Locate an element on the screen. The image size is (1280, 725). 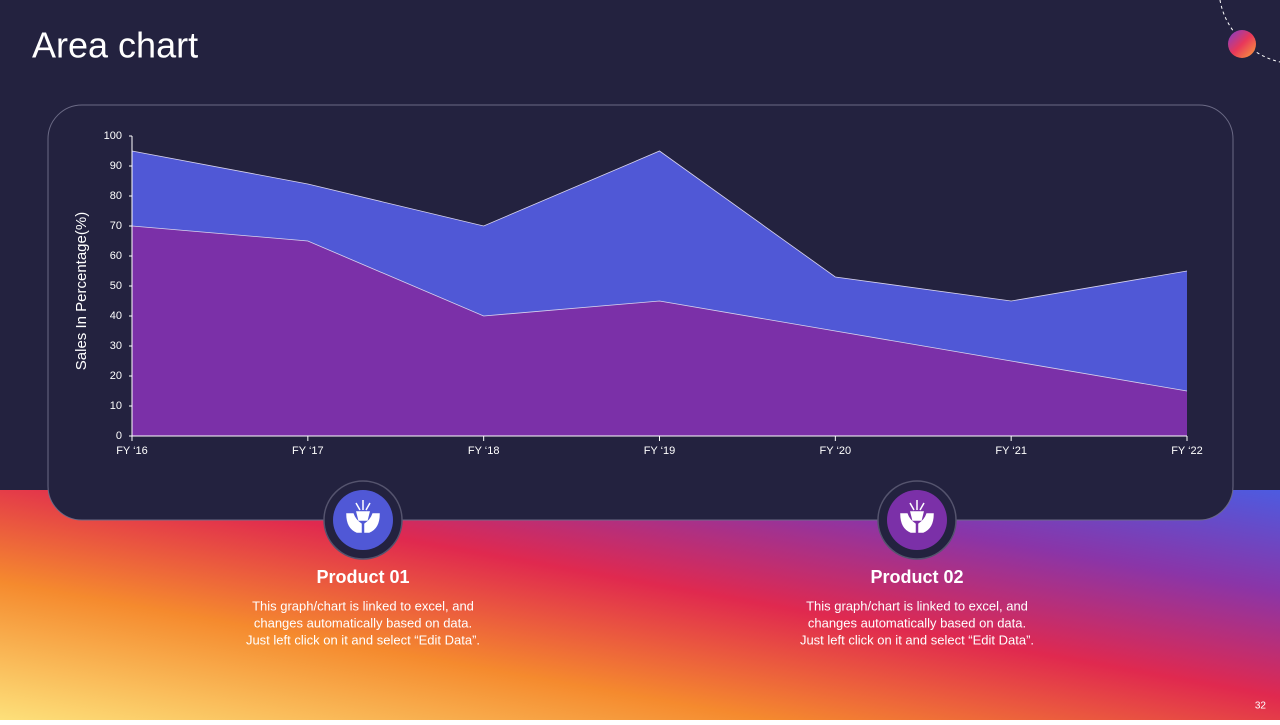
x-tick-label: FY ‘16 is located at coordinates (132, 451).